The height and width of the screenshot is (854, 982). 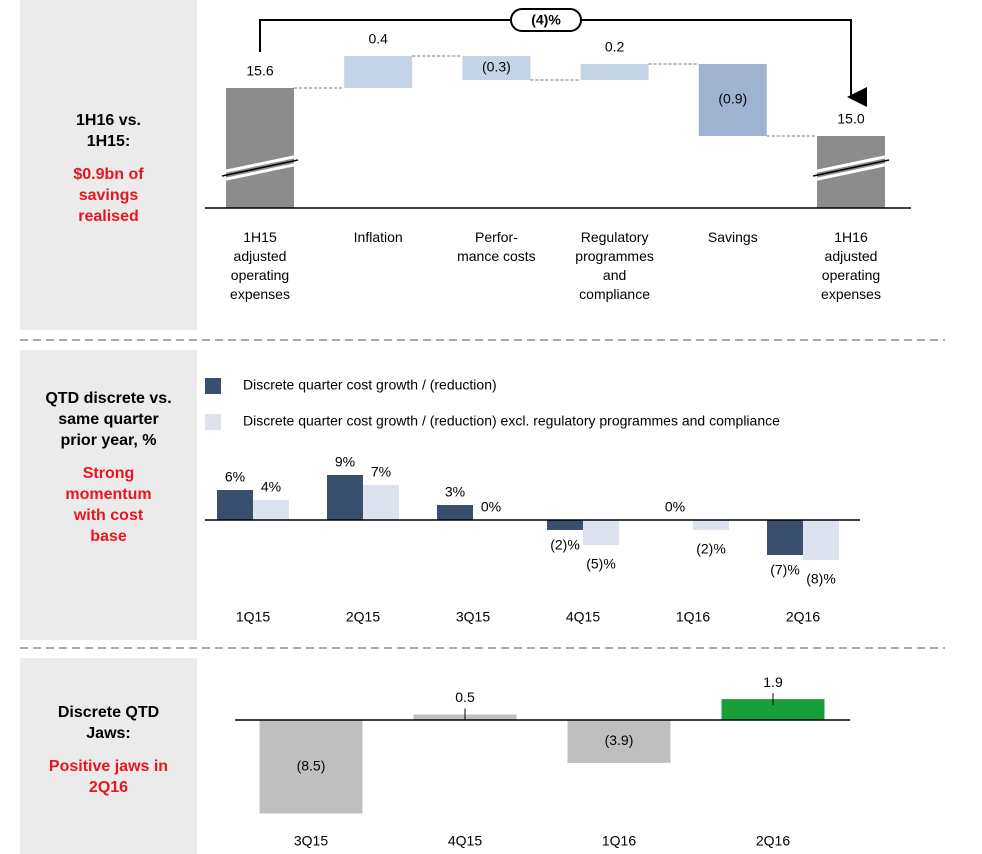 What do you see at coordinates (259, 71) in the screenshot?
I see `value-label: 15.6` at bounding box center [259, 71].